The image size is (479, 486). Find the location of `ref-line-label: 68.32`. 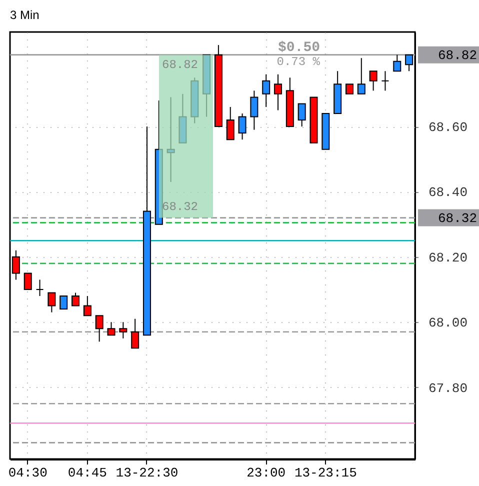

ref-line-label: 68.32 is located at coordinates (457, 218).